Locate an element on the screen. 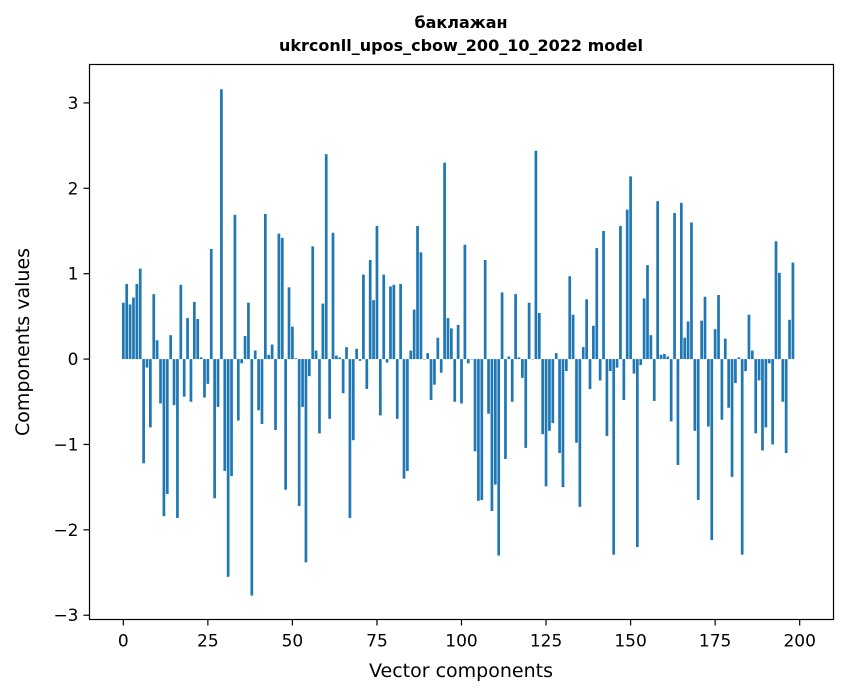  x-tick-label: 25 is located at coordinates (208, 642).